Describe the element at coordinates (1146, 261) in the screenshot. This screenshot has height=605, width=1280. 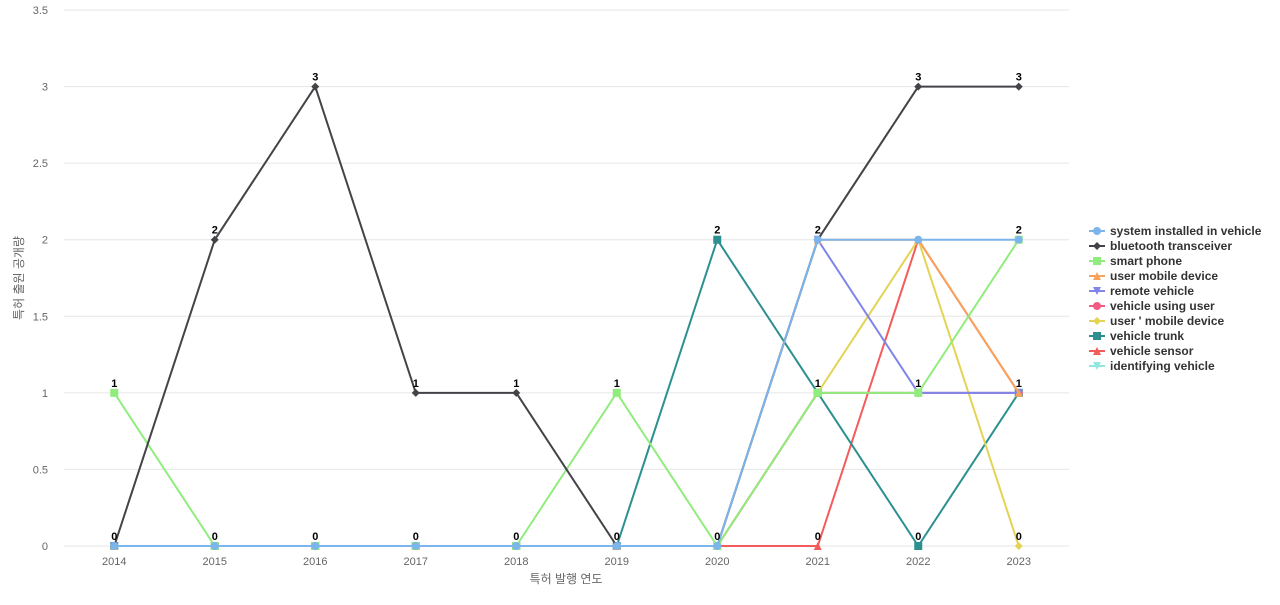
I see `legend-label: smart phone` at that location.